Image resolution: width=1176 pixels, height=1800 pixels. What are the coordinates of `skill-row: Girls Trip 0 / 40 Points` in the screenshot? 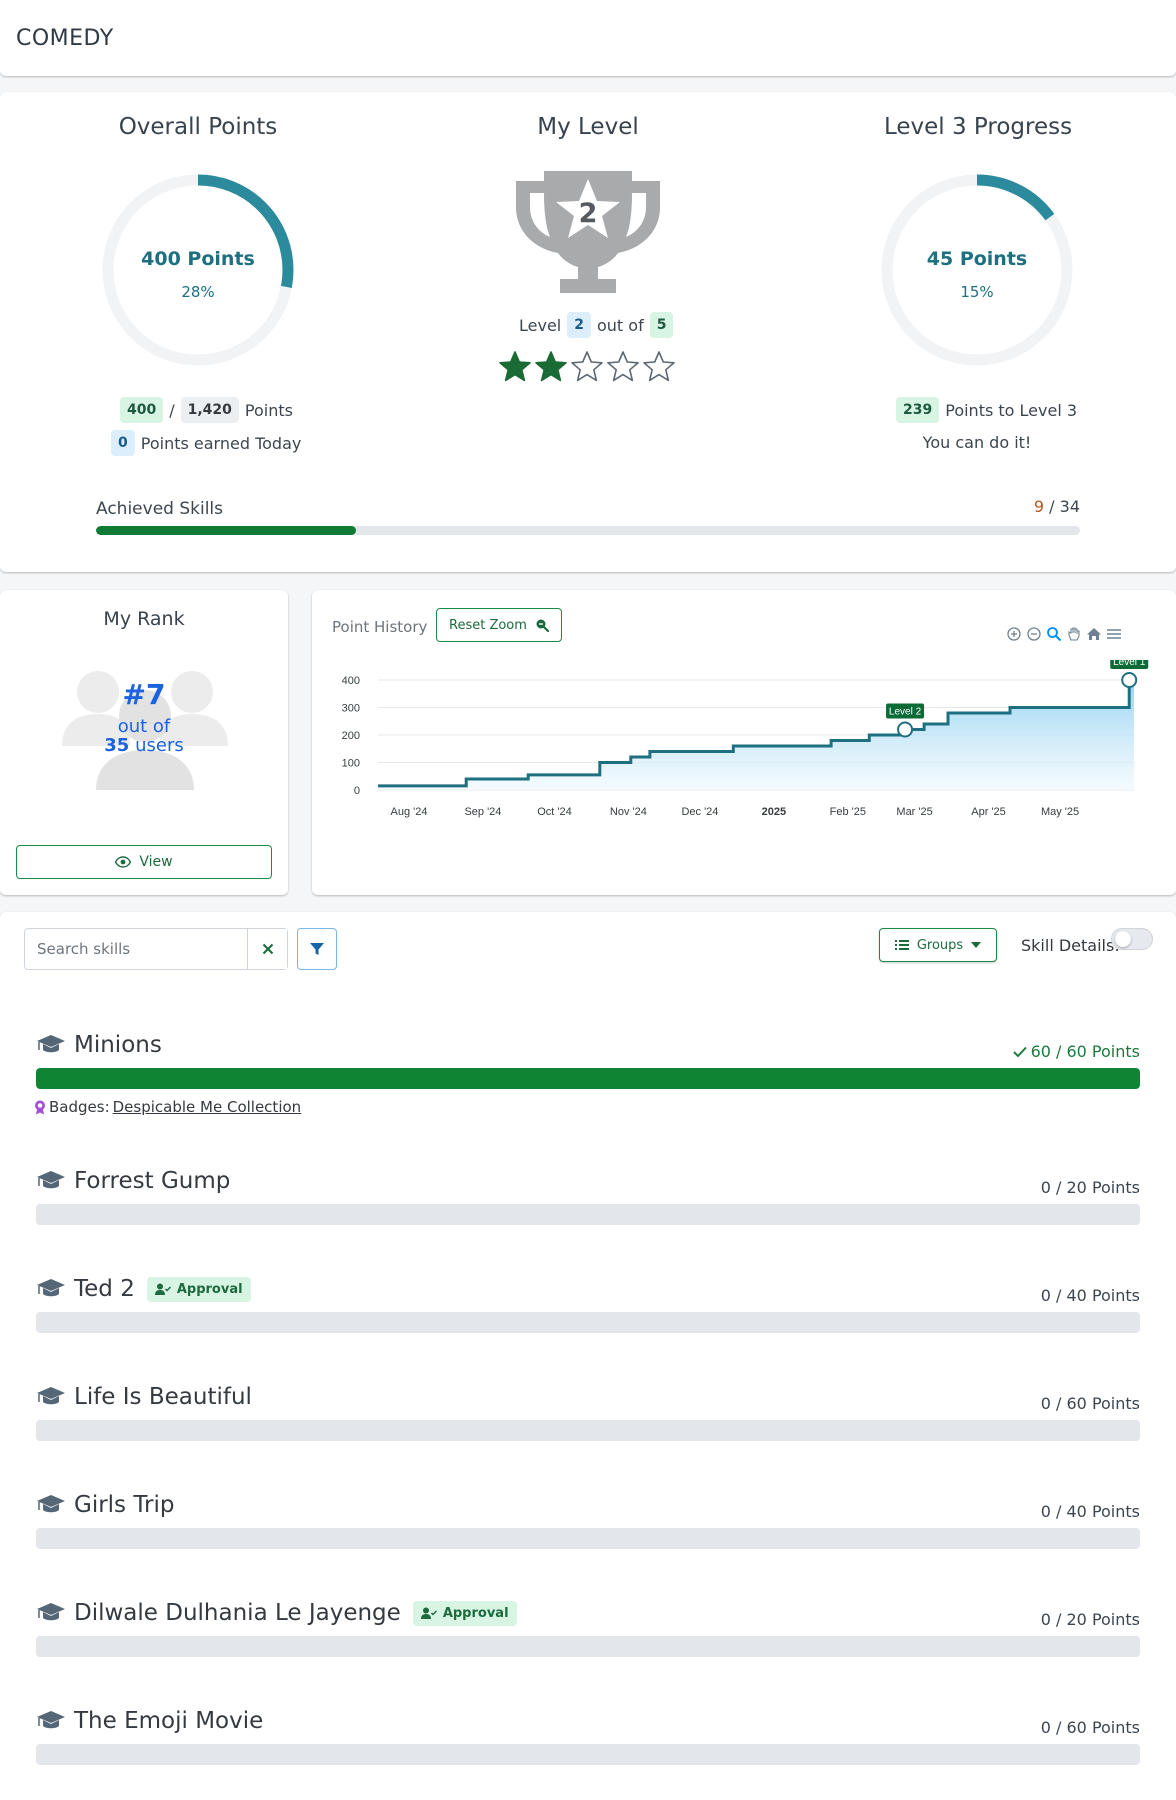 It's located at (588, 1537).